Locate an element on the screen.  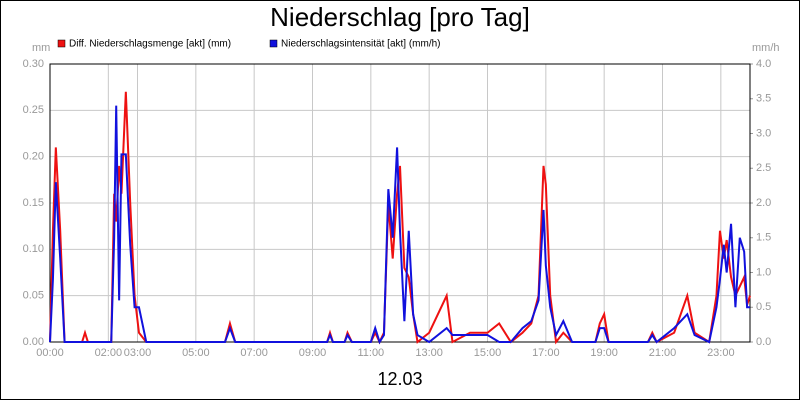
legend-label: Diff. Niederschlagsmenge [akt] (mm) is located at coordinates (150, 44).